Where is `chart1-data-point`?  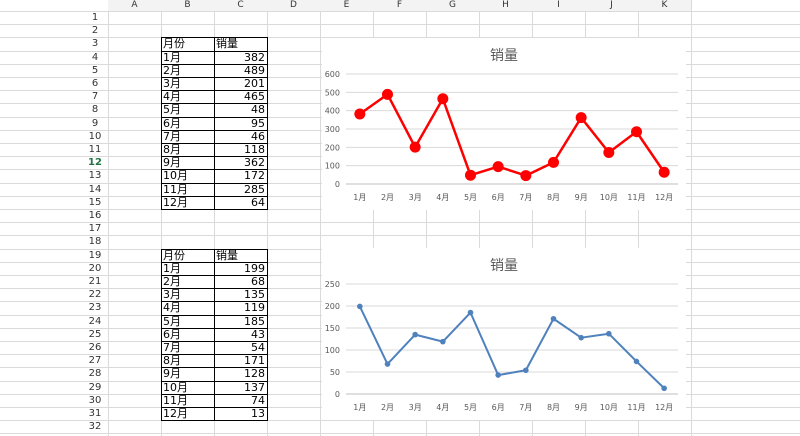 chart1-data-point is located at coordinates (609, 152).